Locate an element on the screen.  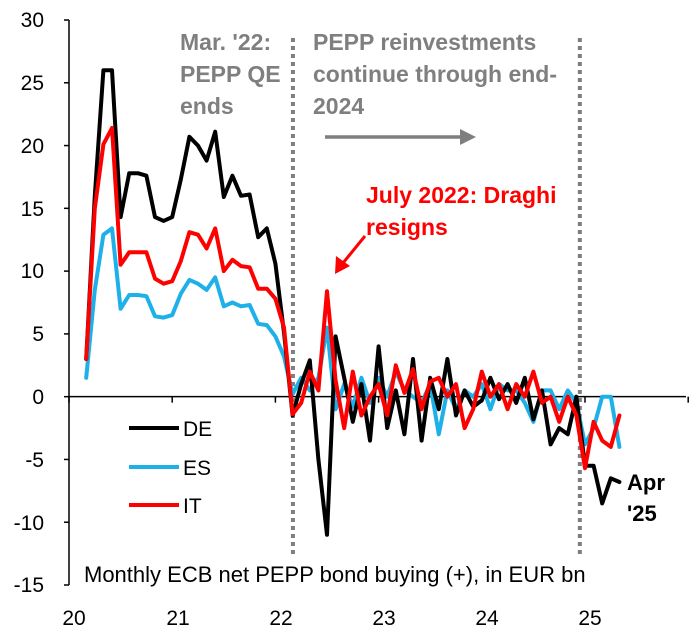
y-tick-label: 30 is located at coordinates (32, 20).